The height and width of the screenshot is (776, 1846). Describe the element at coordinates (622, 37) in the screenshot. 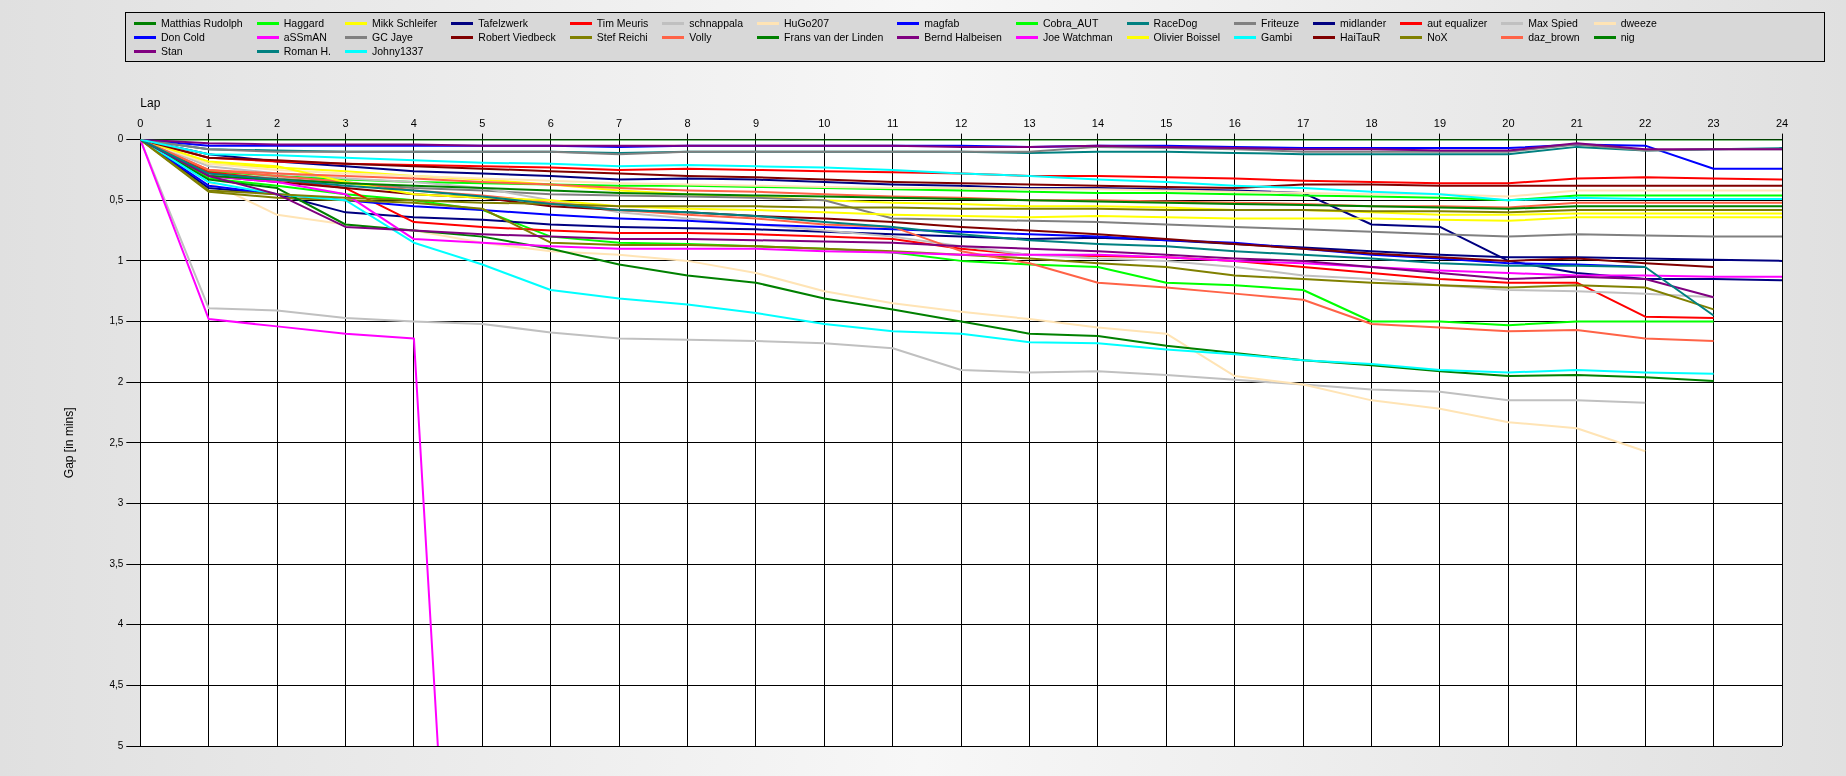

I see `legend-label: Stef Reichi` at that location.